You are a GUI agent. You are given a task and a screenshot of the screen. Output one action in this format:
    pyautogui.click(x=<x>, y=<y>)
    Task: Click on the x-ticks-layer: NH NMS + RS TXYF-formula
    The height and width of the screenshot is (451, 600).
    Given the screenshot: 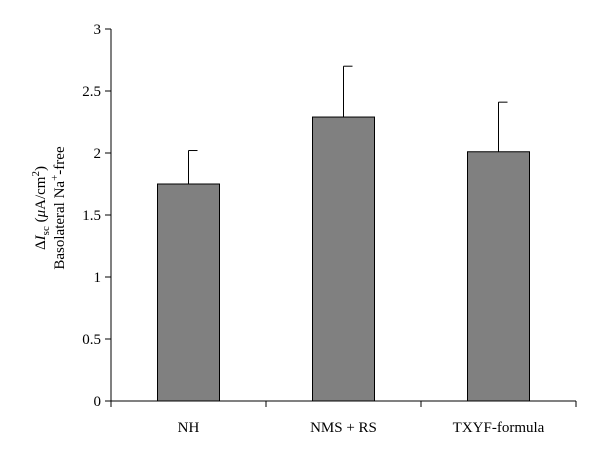 What is the action you would take?
    pyautogui.click(x=343, y=418)
    